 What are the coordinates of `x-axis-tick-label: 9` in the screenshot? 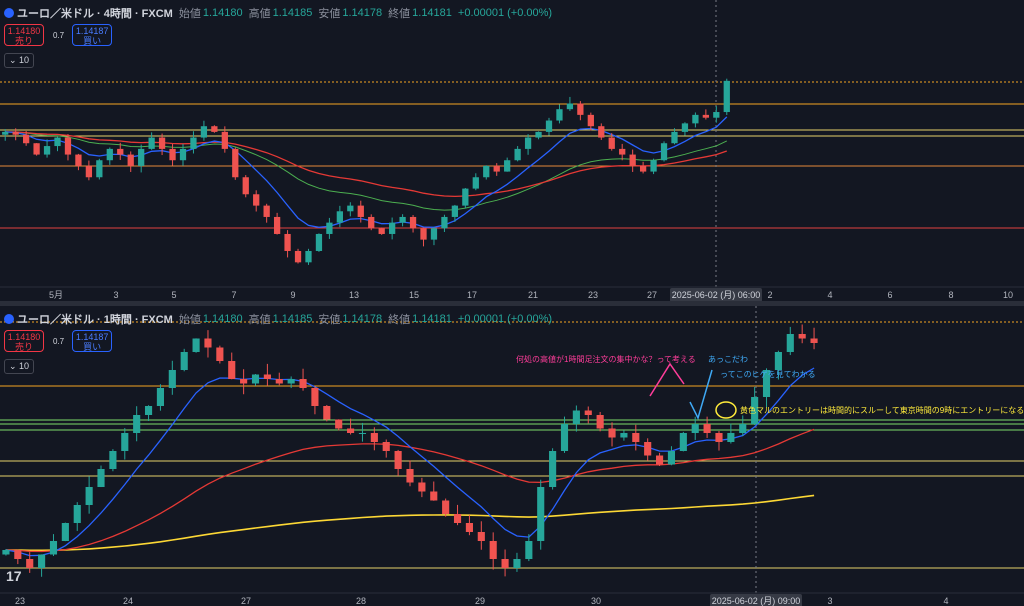 It's located at (292, 295).